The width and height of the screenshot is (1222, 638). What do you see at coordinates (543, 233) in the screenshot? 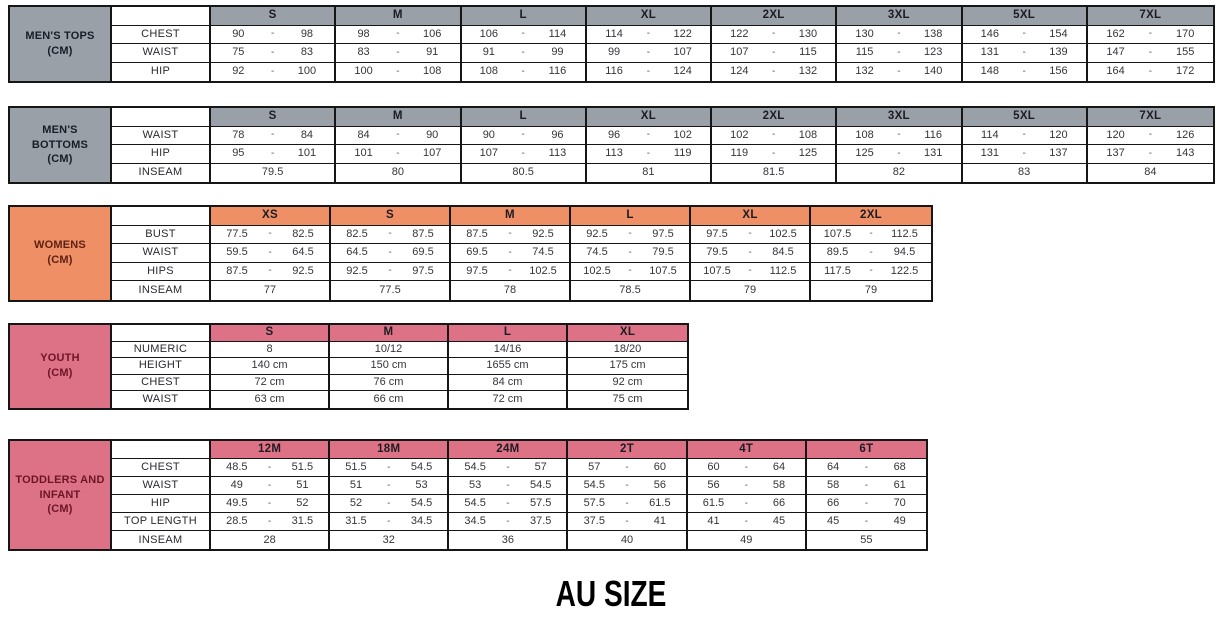
I see `range-max: 92.5` at bounding box center [543, 233].